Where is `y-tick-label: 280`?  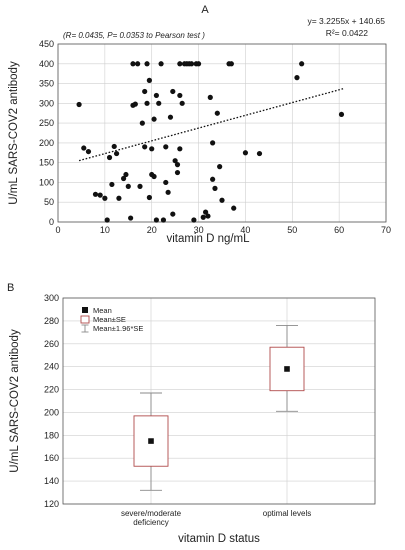 y-tick-label: 280 is located at coordinates (51, 321).